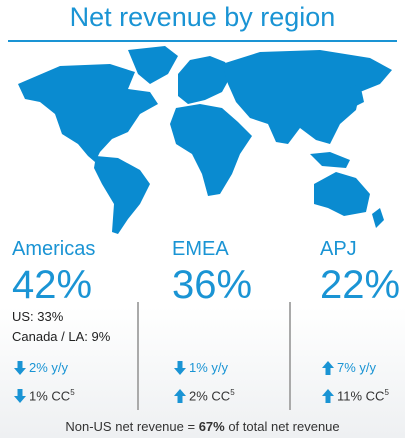  Describe the element at coordinates (282, 426) in the screenshot. I see `footer-text: of total net revenue` at that location.